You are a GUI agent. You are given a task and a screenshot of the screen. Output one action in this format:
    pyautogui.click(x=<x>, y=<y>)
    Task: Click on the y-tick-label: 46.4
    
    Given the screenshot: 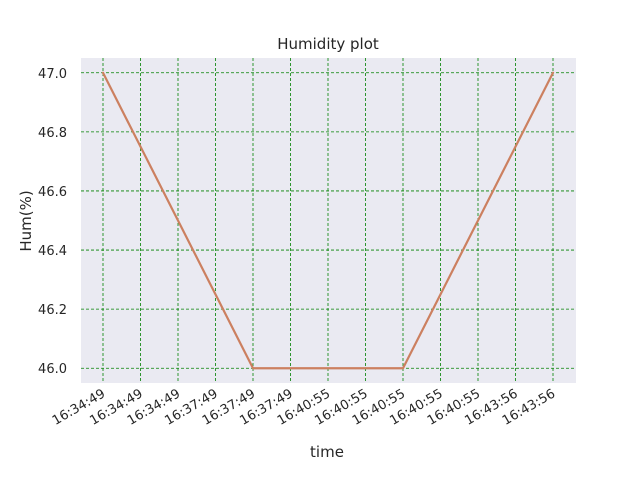 What is the action you would take?
    pyautogui.click(x=52, y=251)
    